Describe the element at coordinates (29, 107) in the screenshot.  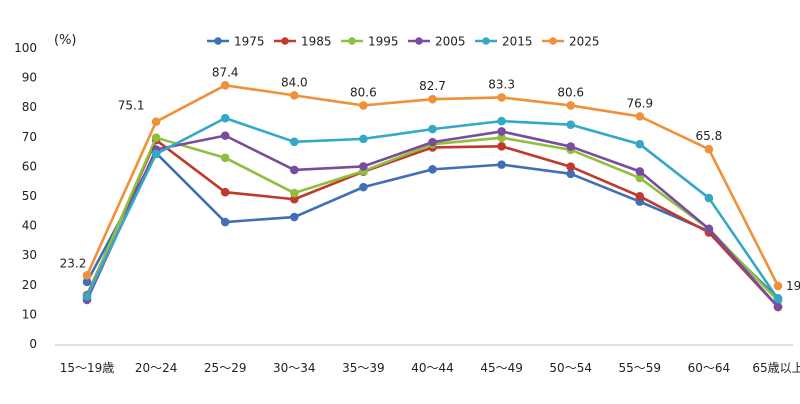
I see `y-tick-label: 80` at that location.